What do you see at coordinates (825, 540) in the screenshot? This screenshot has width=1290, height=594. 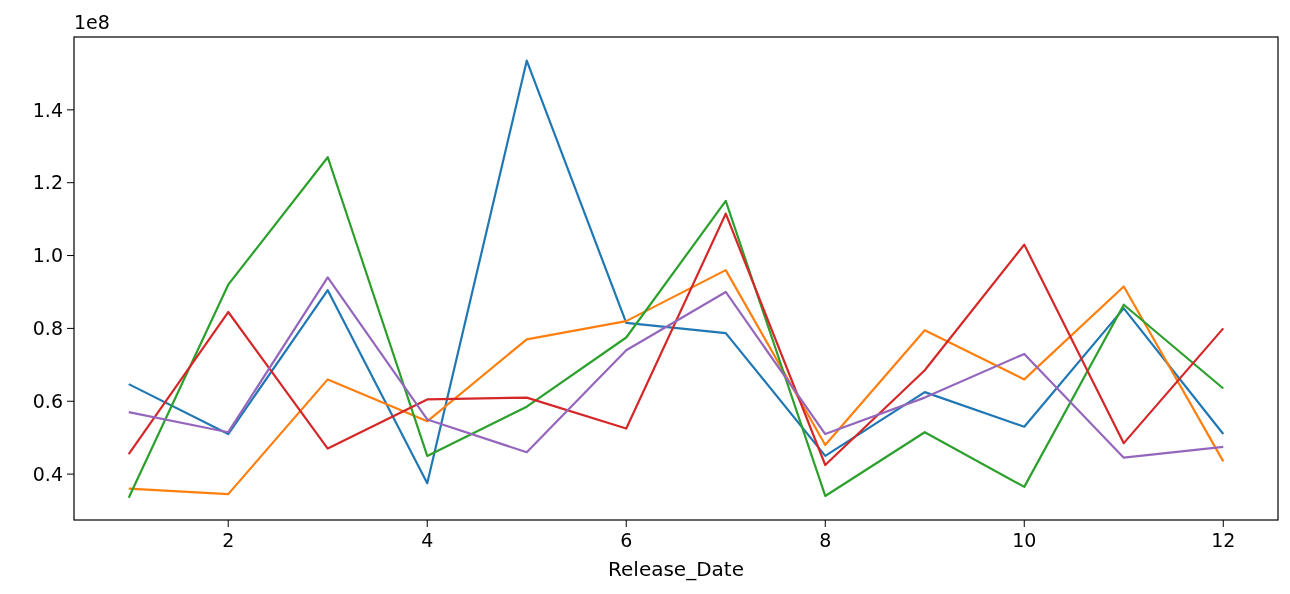 I see `x-tick-label: 8` at bounding box center [825, 540].